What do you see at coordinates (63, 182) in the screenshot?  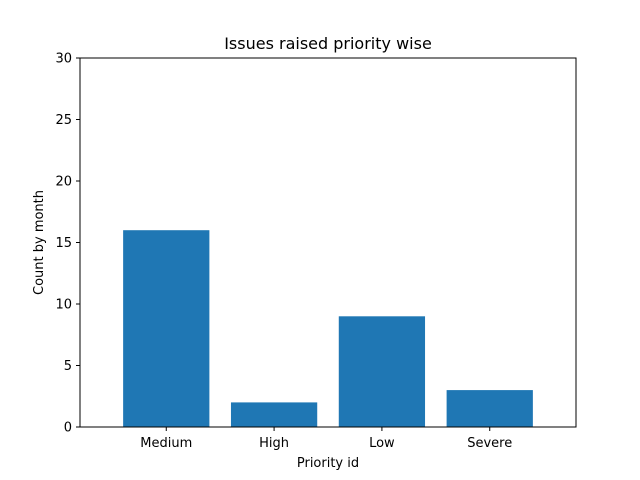 I see `y-tick-label: 20` at bounding box center [63, 182].